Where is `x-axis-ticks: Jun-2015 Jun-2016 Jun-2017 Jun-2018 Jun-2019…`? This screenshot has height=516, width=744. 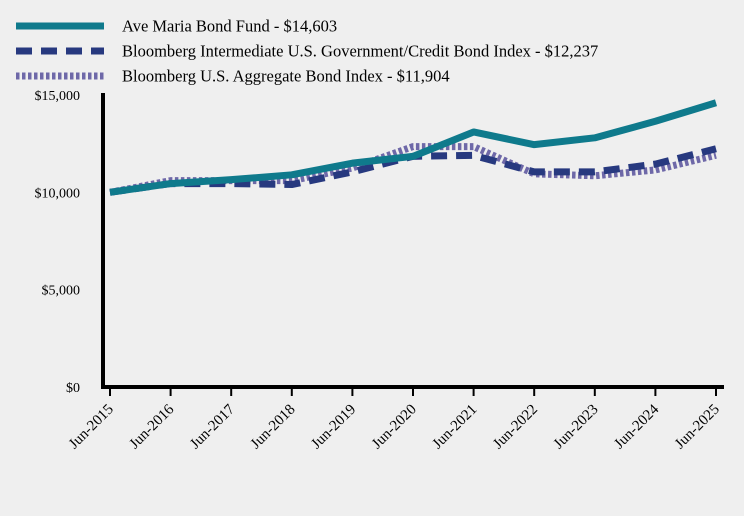
x-axis-ticks: Jun-2015 Jun-2016 Jun-2017 Jun-2018 Jun-2019… is located at coordinates (394, 419).